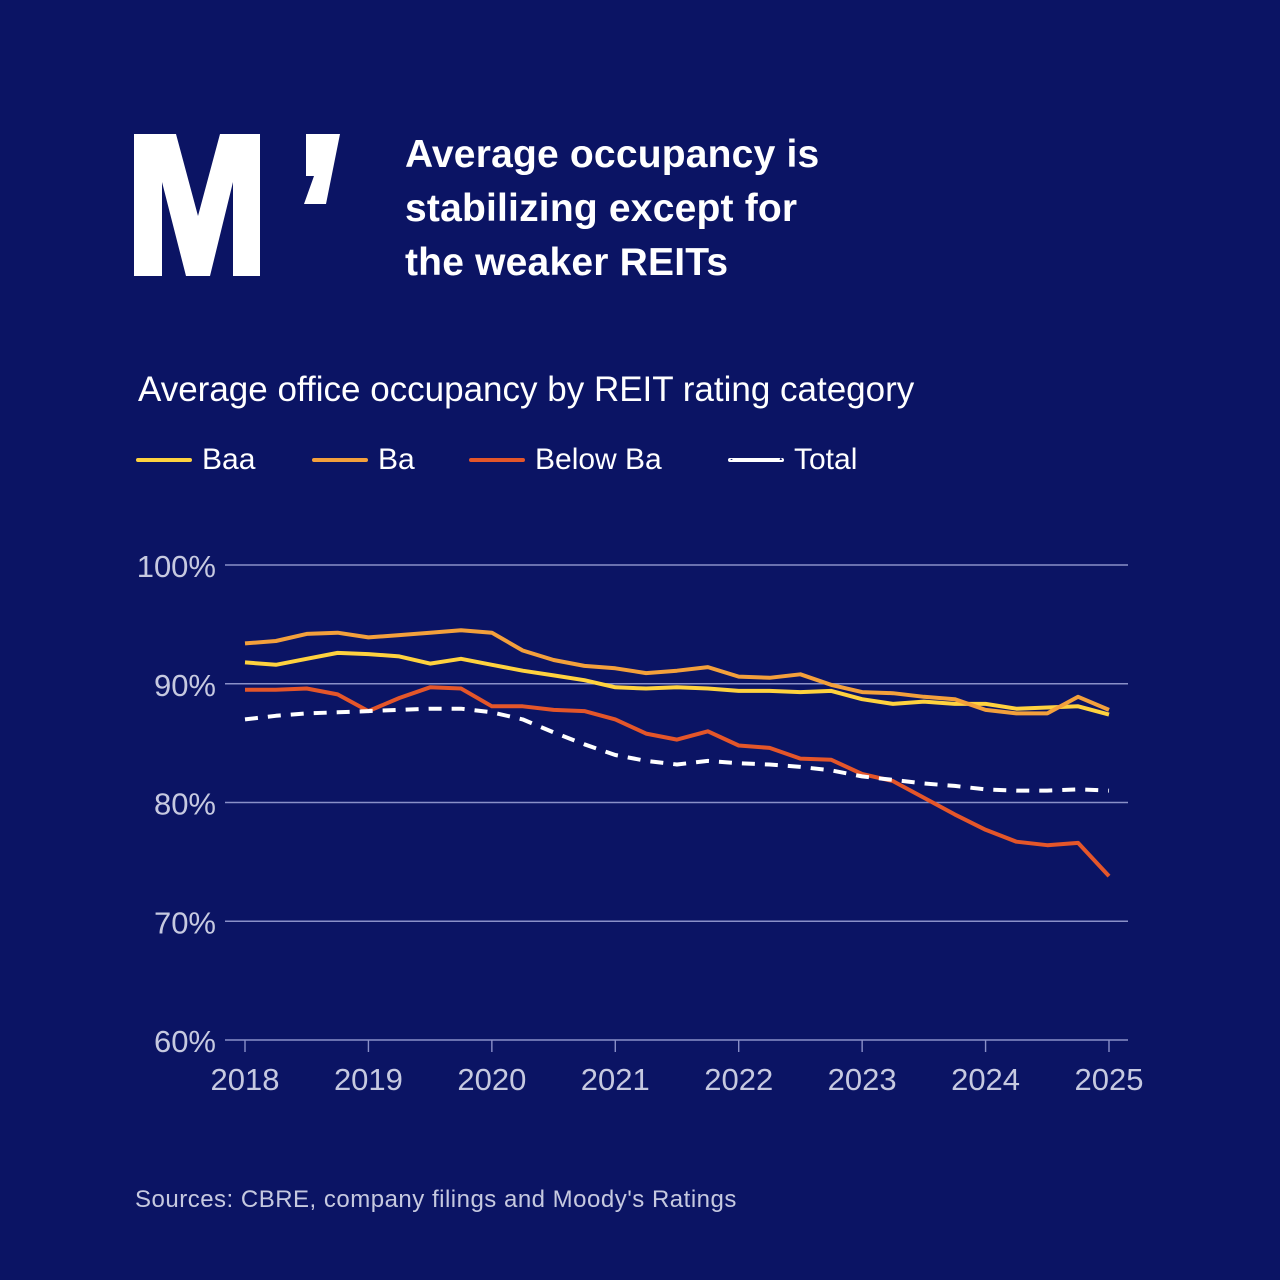 The image size is (1280, 1280). What do you see at coordinates (826, 459) in the screenshot?
I see `legend-label-total: Total` at bounding box center [826, 459].